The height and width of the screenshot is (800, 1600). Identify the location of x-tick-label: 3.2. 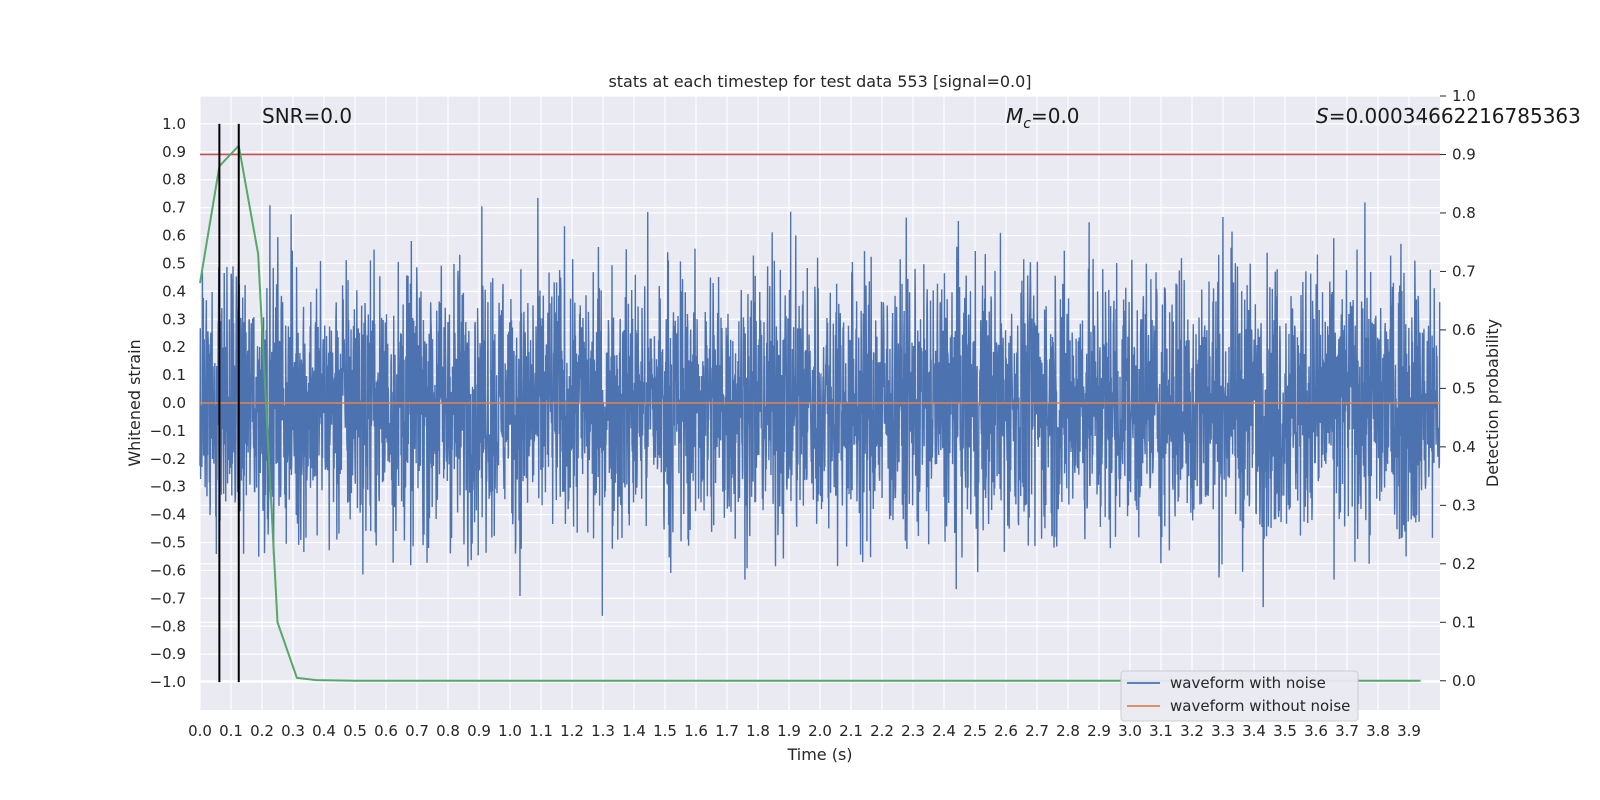
(1192, 731).